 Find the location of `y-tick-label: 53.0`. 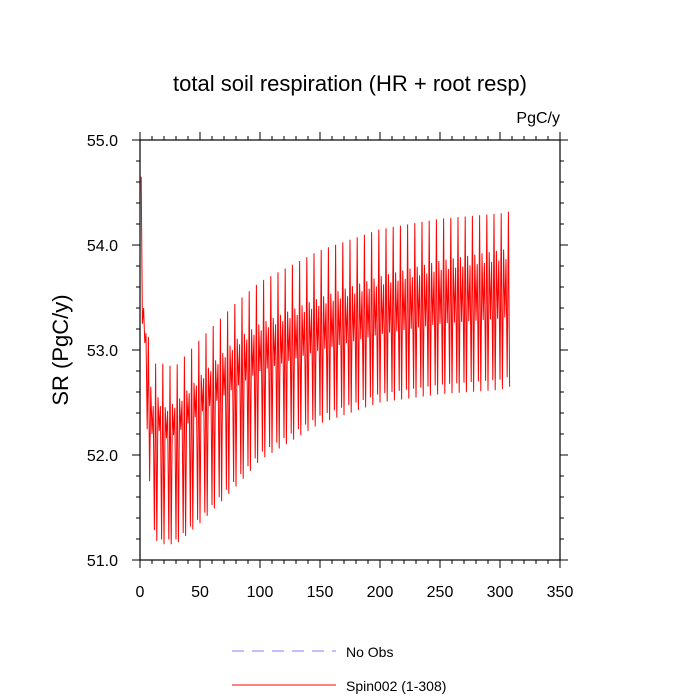

y-tick-label: 53.0 is located at coordinates (102, 351).